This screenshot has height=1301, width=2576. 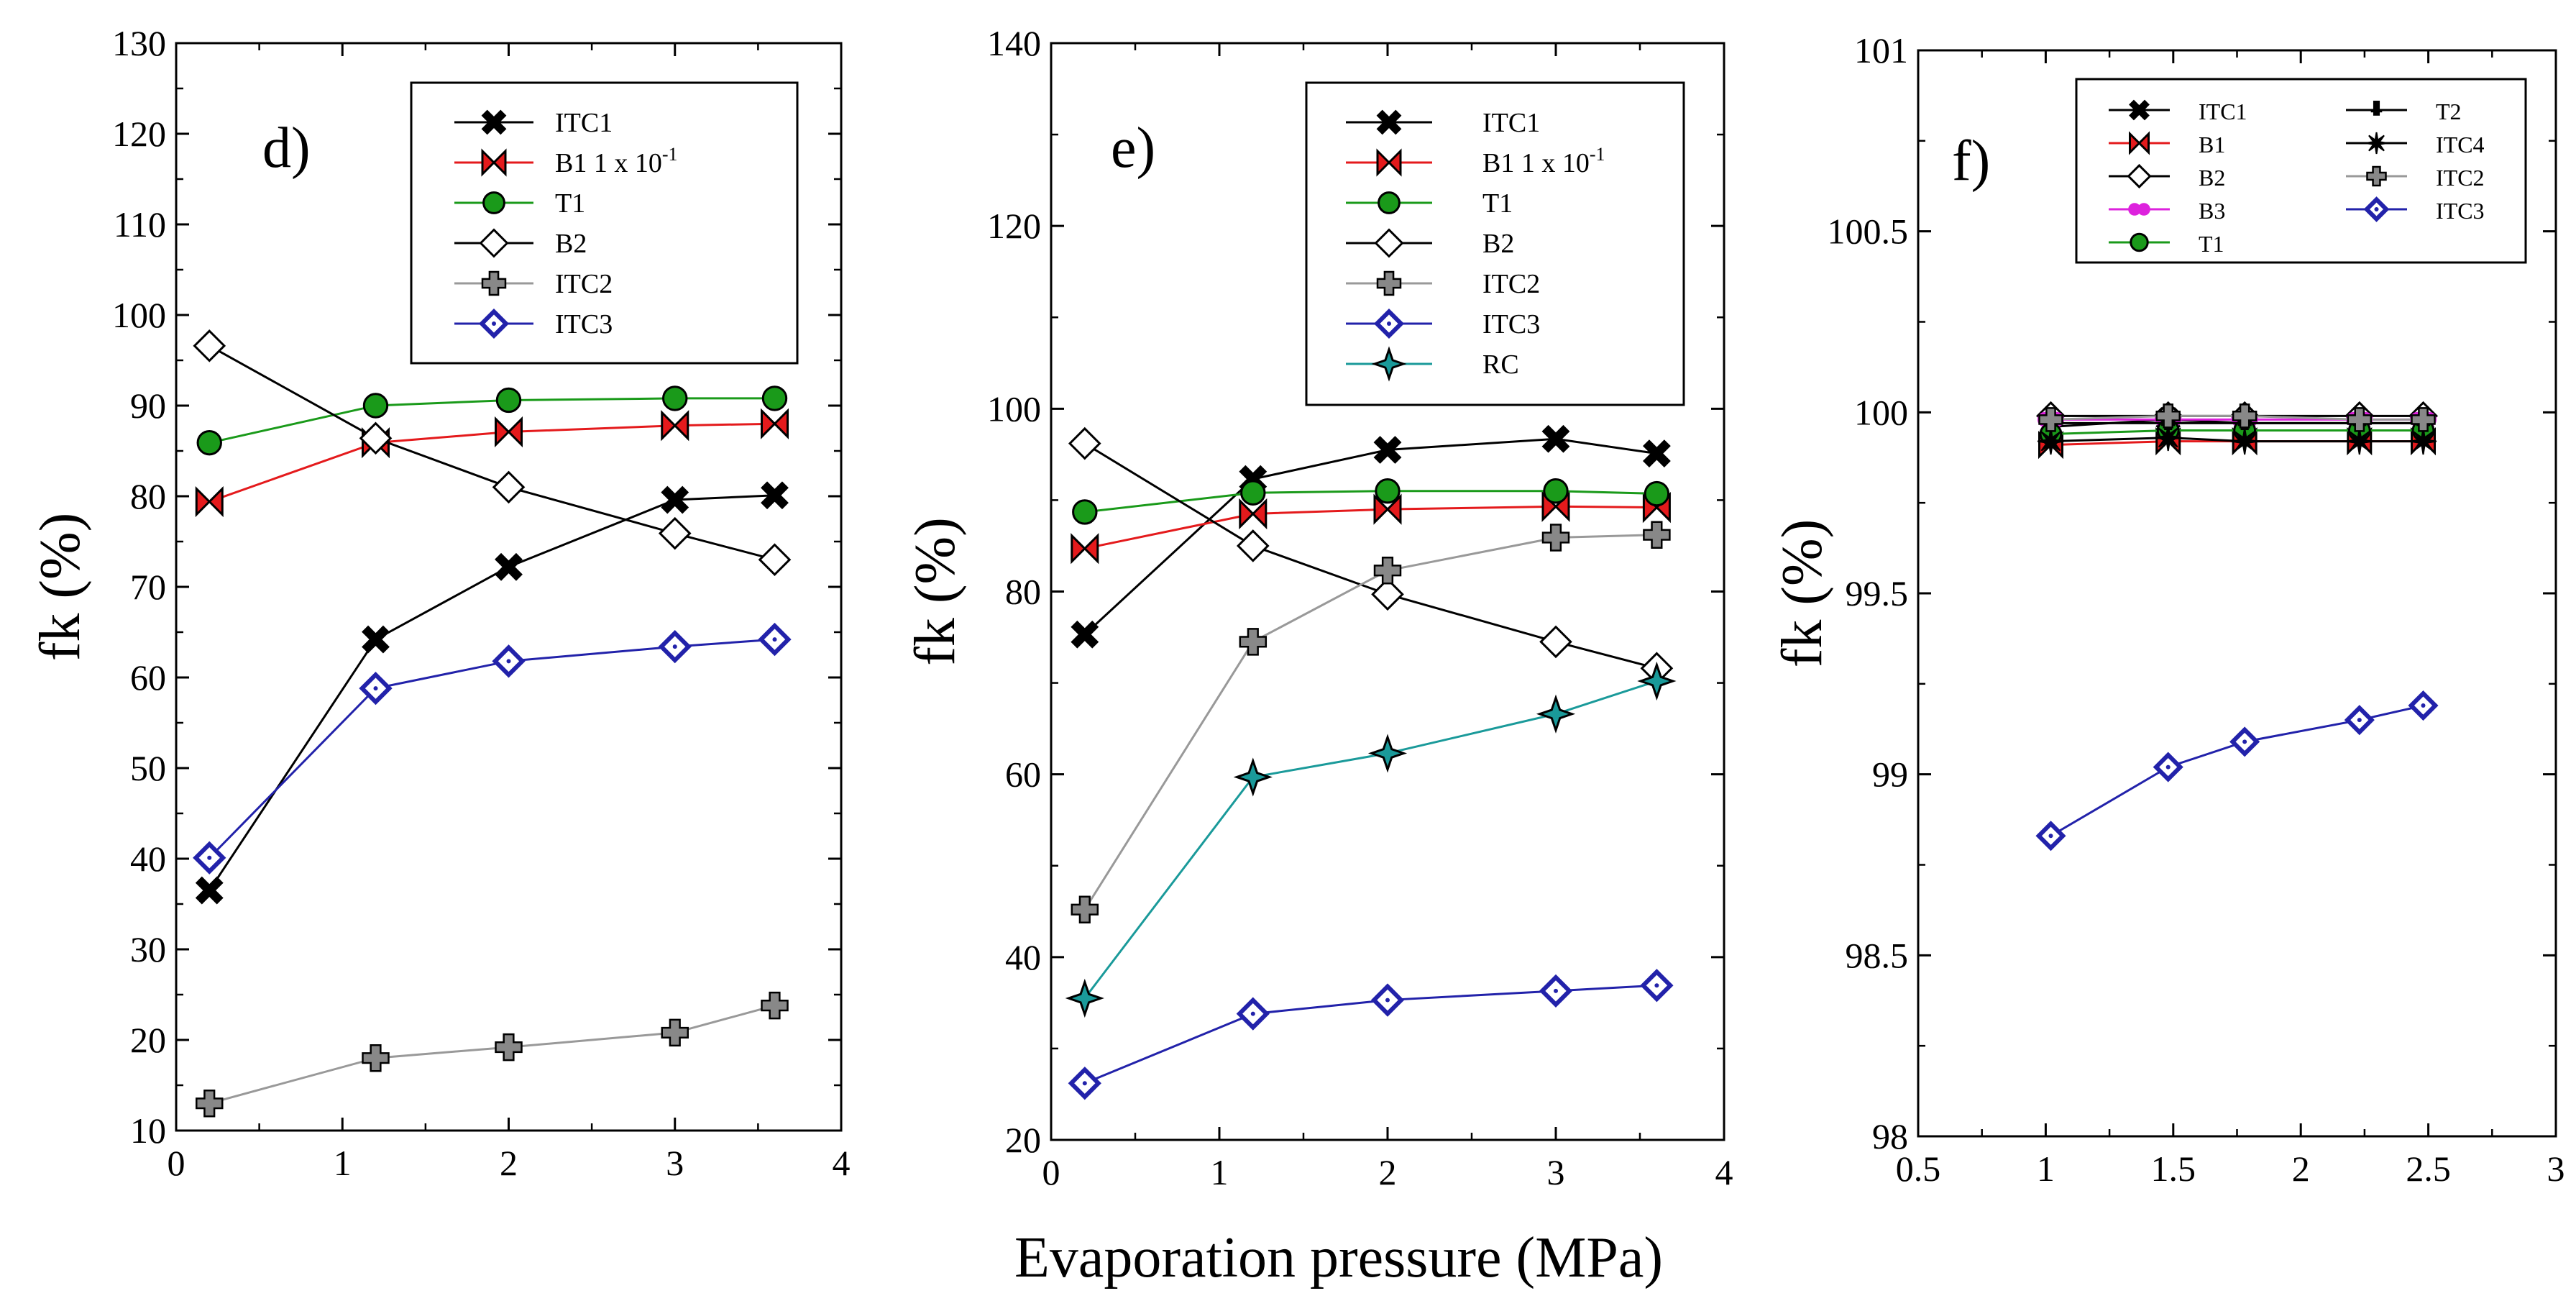 I want to click on legend-entry-b3: B3, so click(x=2167, y=211).